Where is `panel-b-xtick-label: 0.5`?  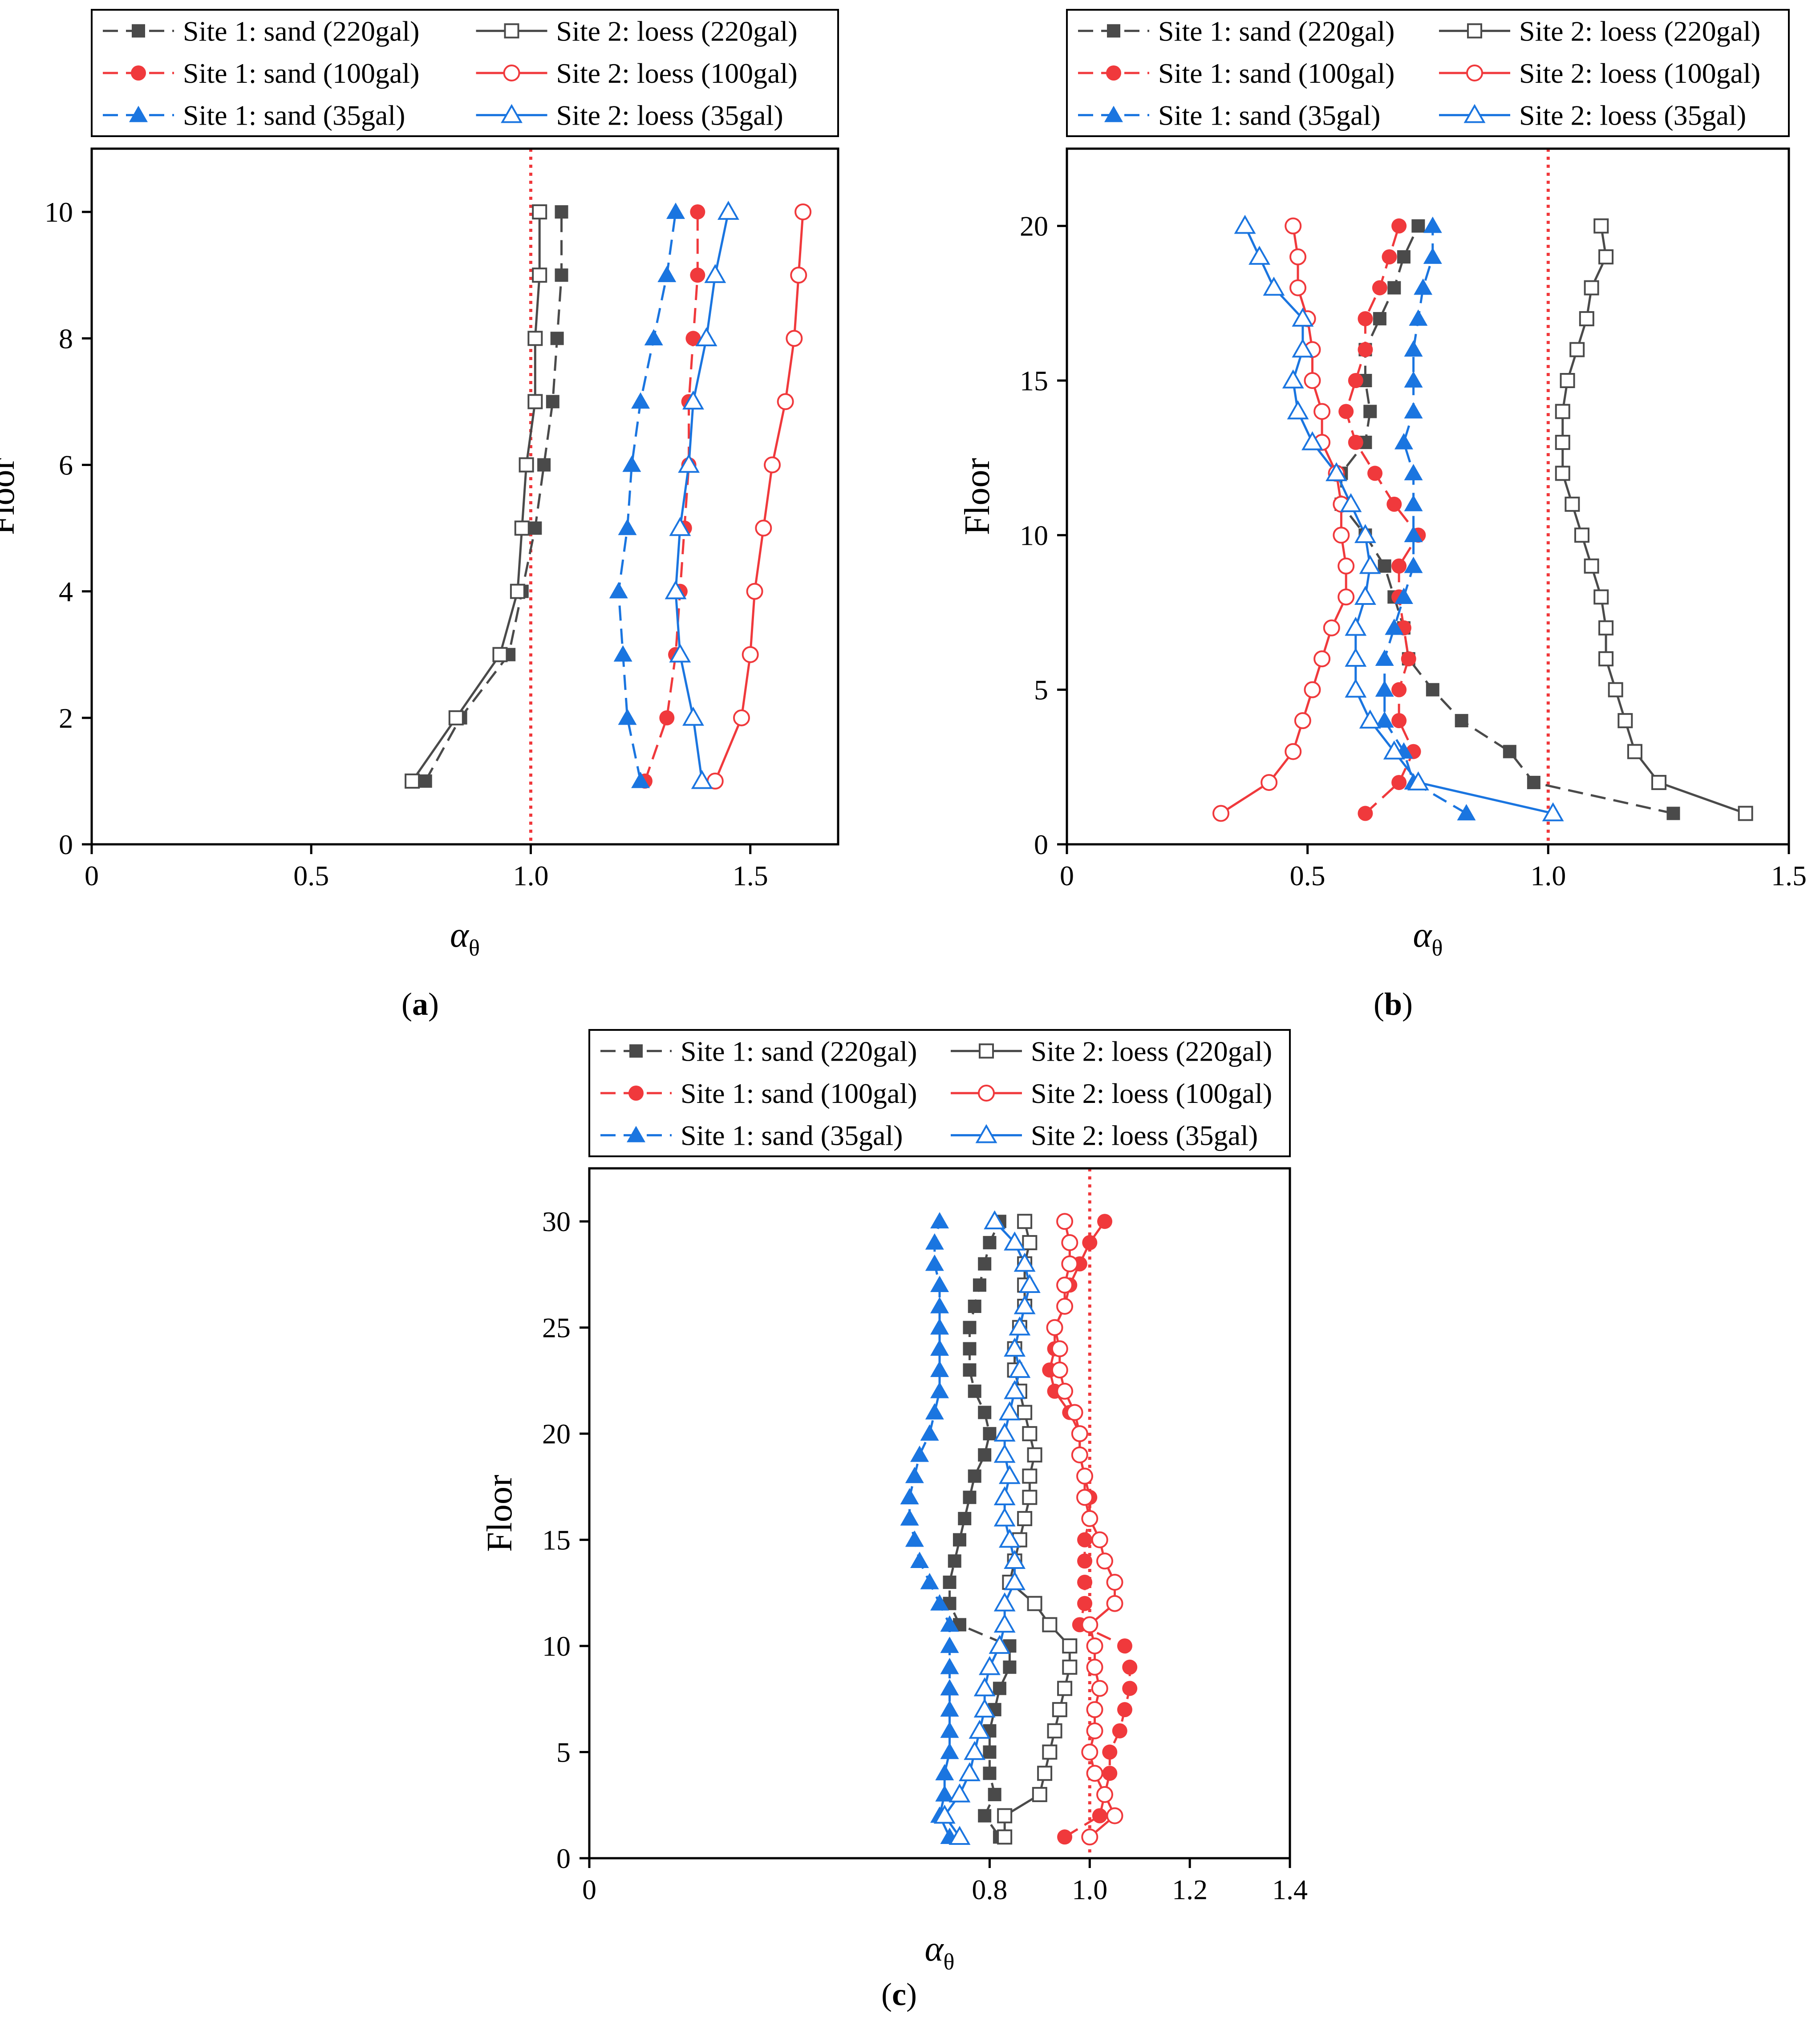
panel-b-xtick-label: 0.5 is located at coordinates (1307, 876).